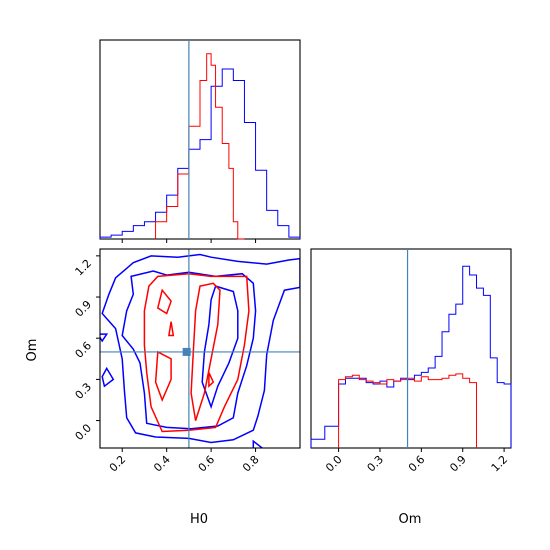  Describe the element at coordinates (162, 464) in the screenshot. I see `contour-xtick-label-1: 0.4` at that location.